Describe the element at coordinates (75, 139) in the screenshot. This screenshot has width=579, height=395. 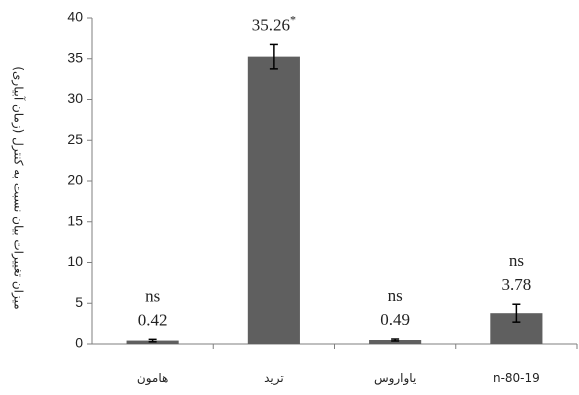
I see `y-tick-label: 25` at that location.